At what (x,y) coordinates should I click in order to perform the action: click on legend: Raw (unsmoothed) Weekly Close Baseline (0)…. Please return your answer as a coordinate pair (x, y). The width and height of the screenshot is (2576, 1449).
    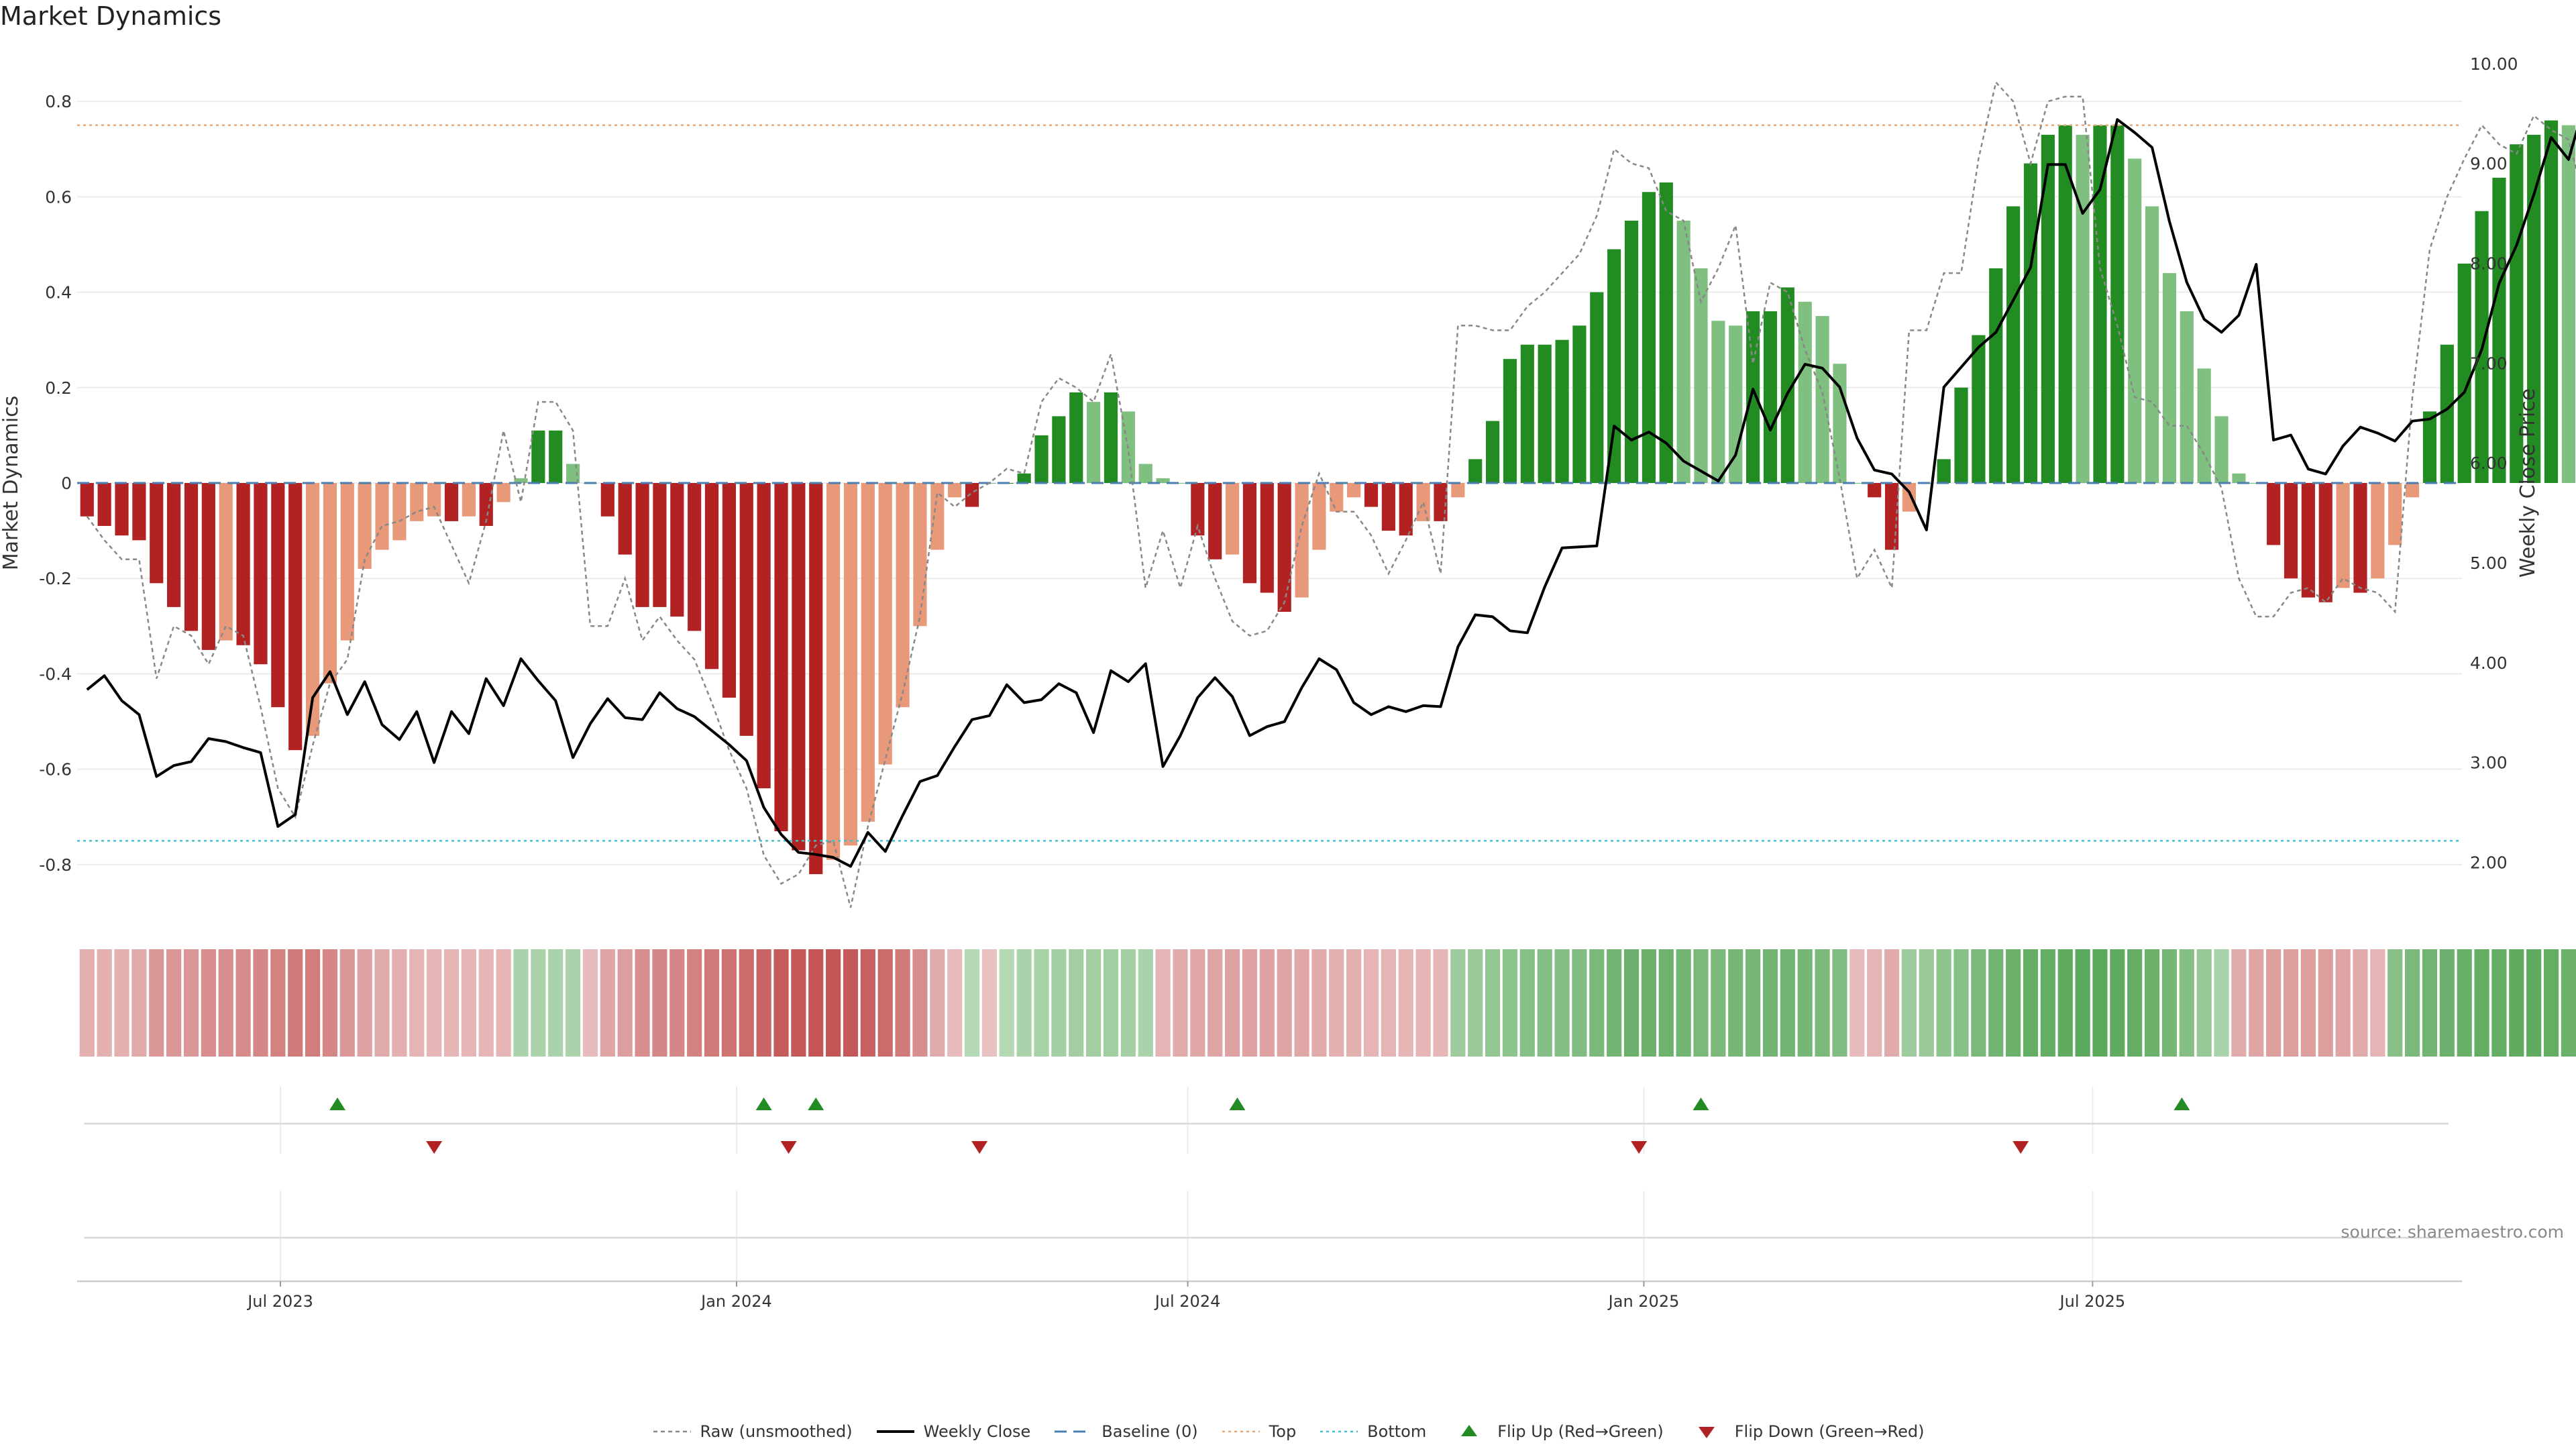
    Looking at the image, I should click on (1288, 1431).